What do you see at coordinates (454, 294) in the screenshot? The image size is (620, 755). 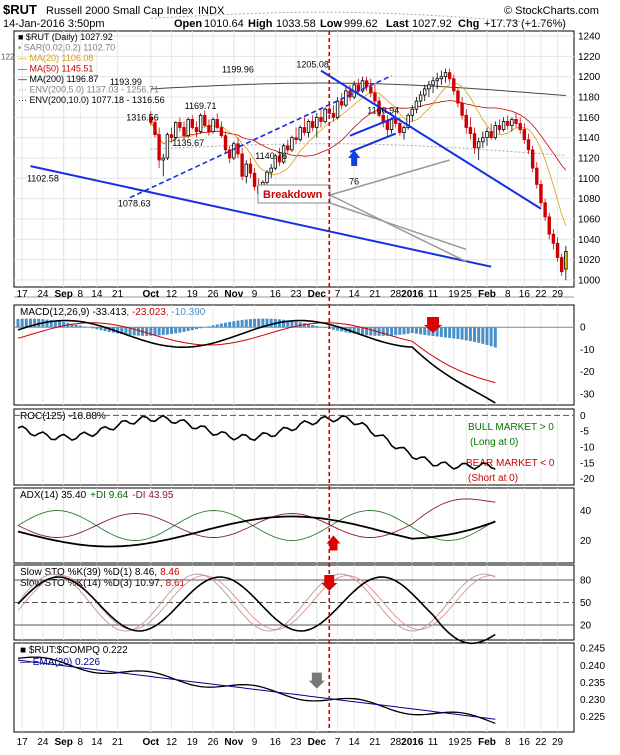 I see `x-tick-label: 19` at bounding box center [454, 294].